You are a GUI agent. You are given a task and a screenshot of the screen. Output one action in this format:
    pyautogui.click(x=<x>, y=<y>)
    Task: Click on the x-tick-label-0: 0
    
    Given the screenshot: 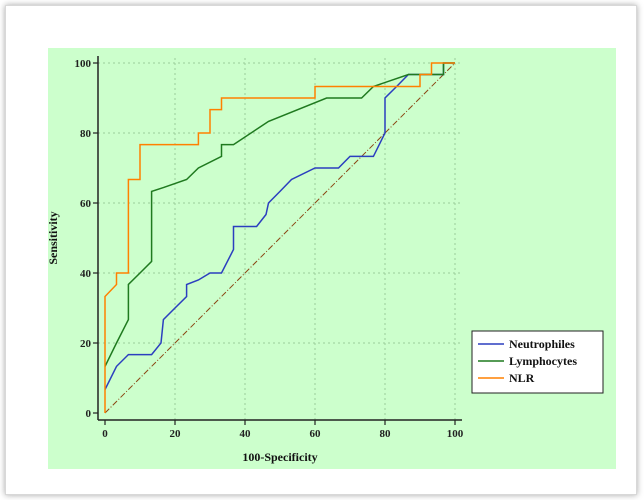 What is the action you would take?
    pyautogui.click(x=105, y=434)
    